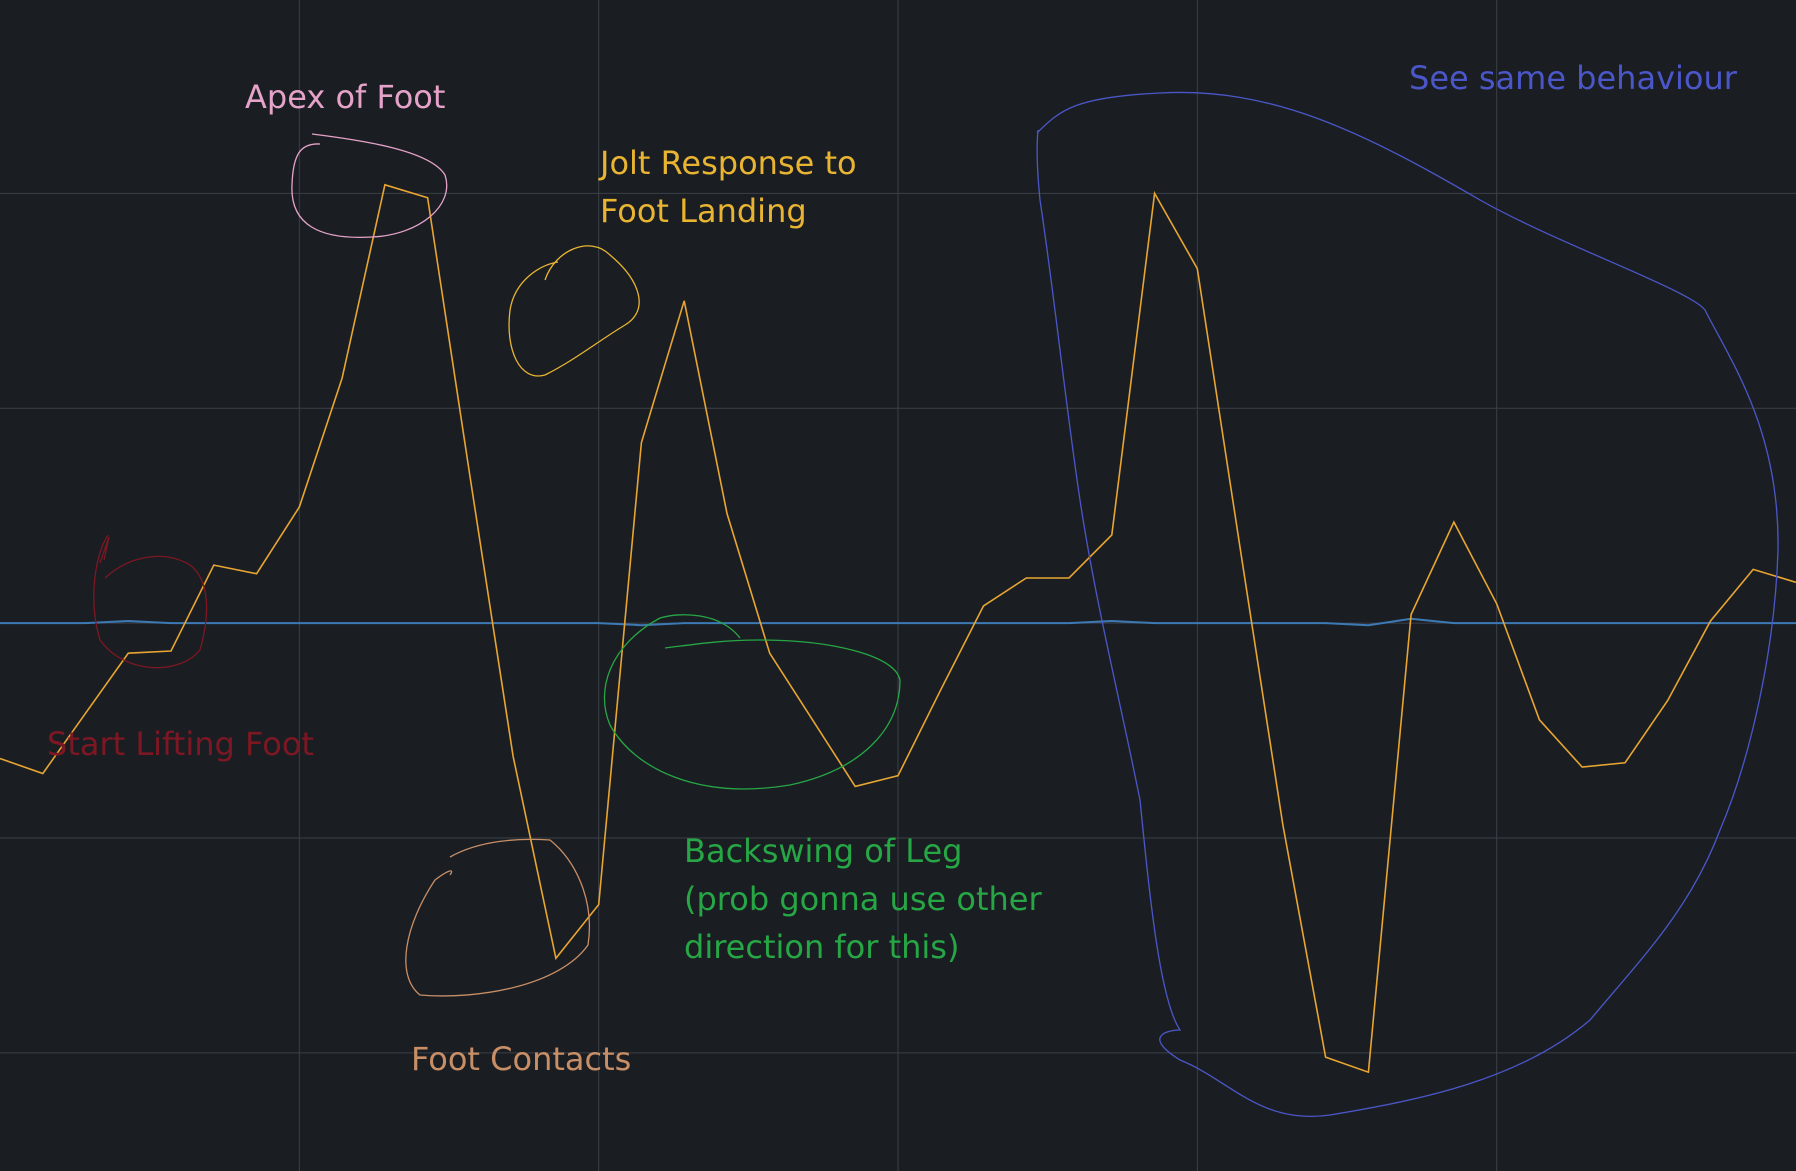  I want to click on annotation-line: direction for this), so click(821, 947).